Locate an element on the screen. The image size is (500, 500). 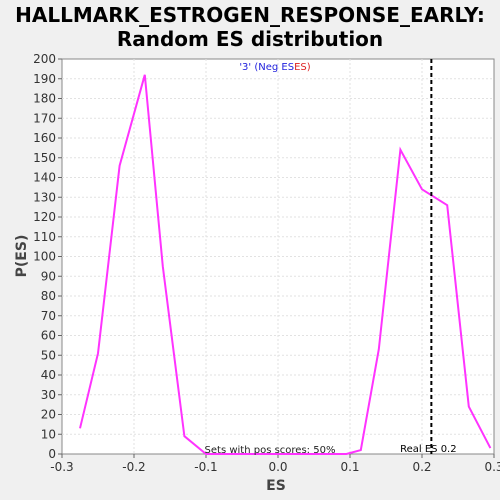
x-tick-label: -0.3 is located at coordinates (61, 467).